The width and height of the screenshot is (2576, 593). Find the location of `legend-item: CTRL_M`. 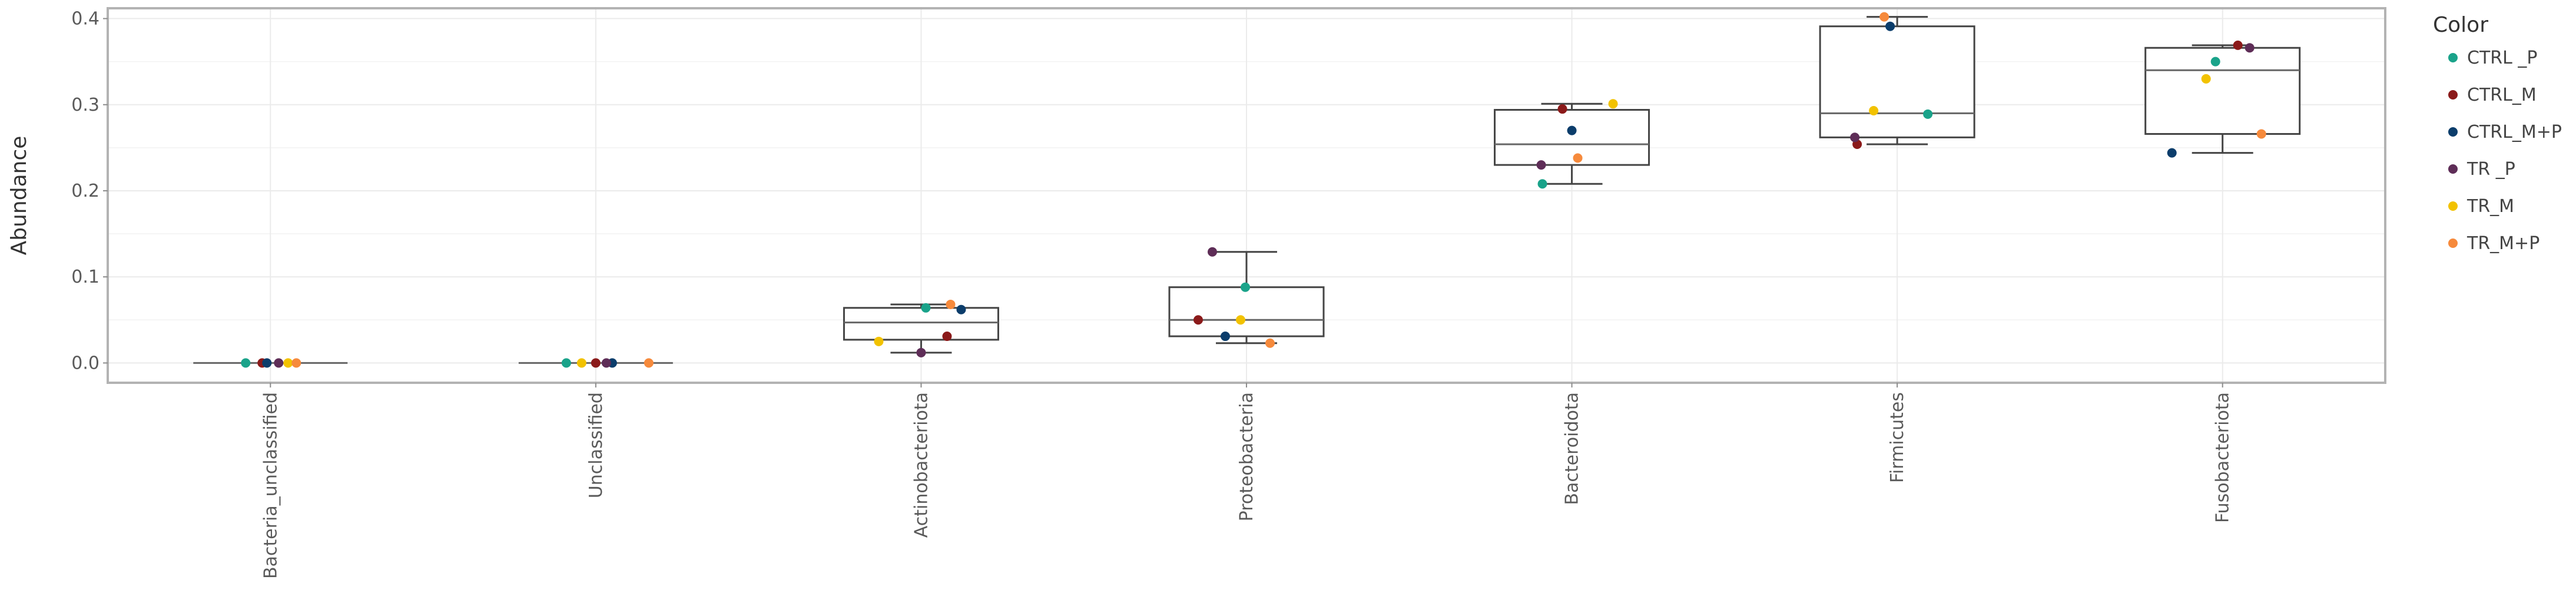

legend-item: CTRL_M is located at coordinates (2492, 95).